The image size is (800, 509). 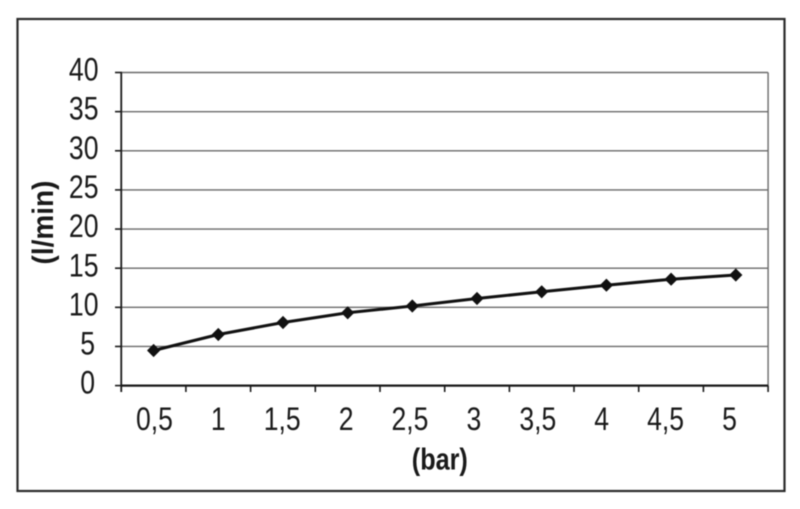 What do you see at coordinates (84, 226) in the screenshot?
I see `svg-text: 20` at bounding box center [84, 226].